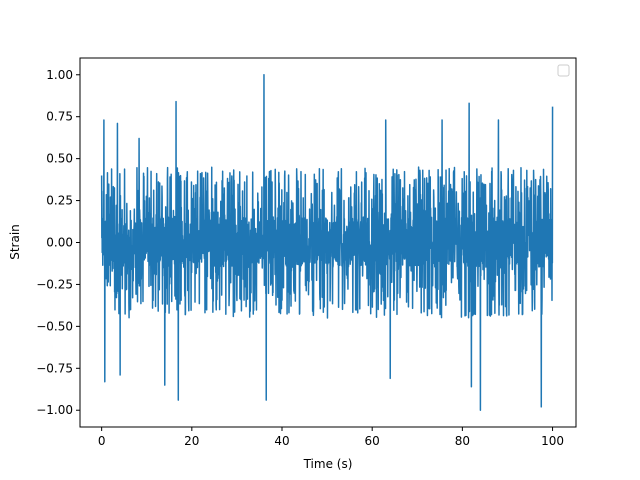  I want to click on y-axis-label: Strain, so click(15, 242).